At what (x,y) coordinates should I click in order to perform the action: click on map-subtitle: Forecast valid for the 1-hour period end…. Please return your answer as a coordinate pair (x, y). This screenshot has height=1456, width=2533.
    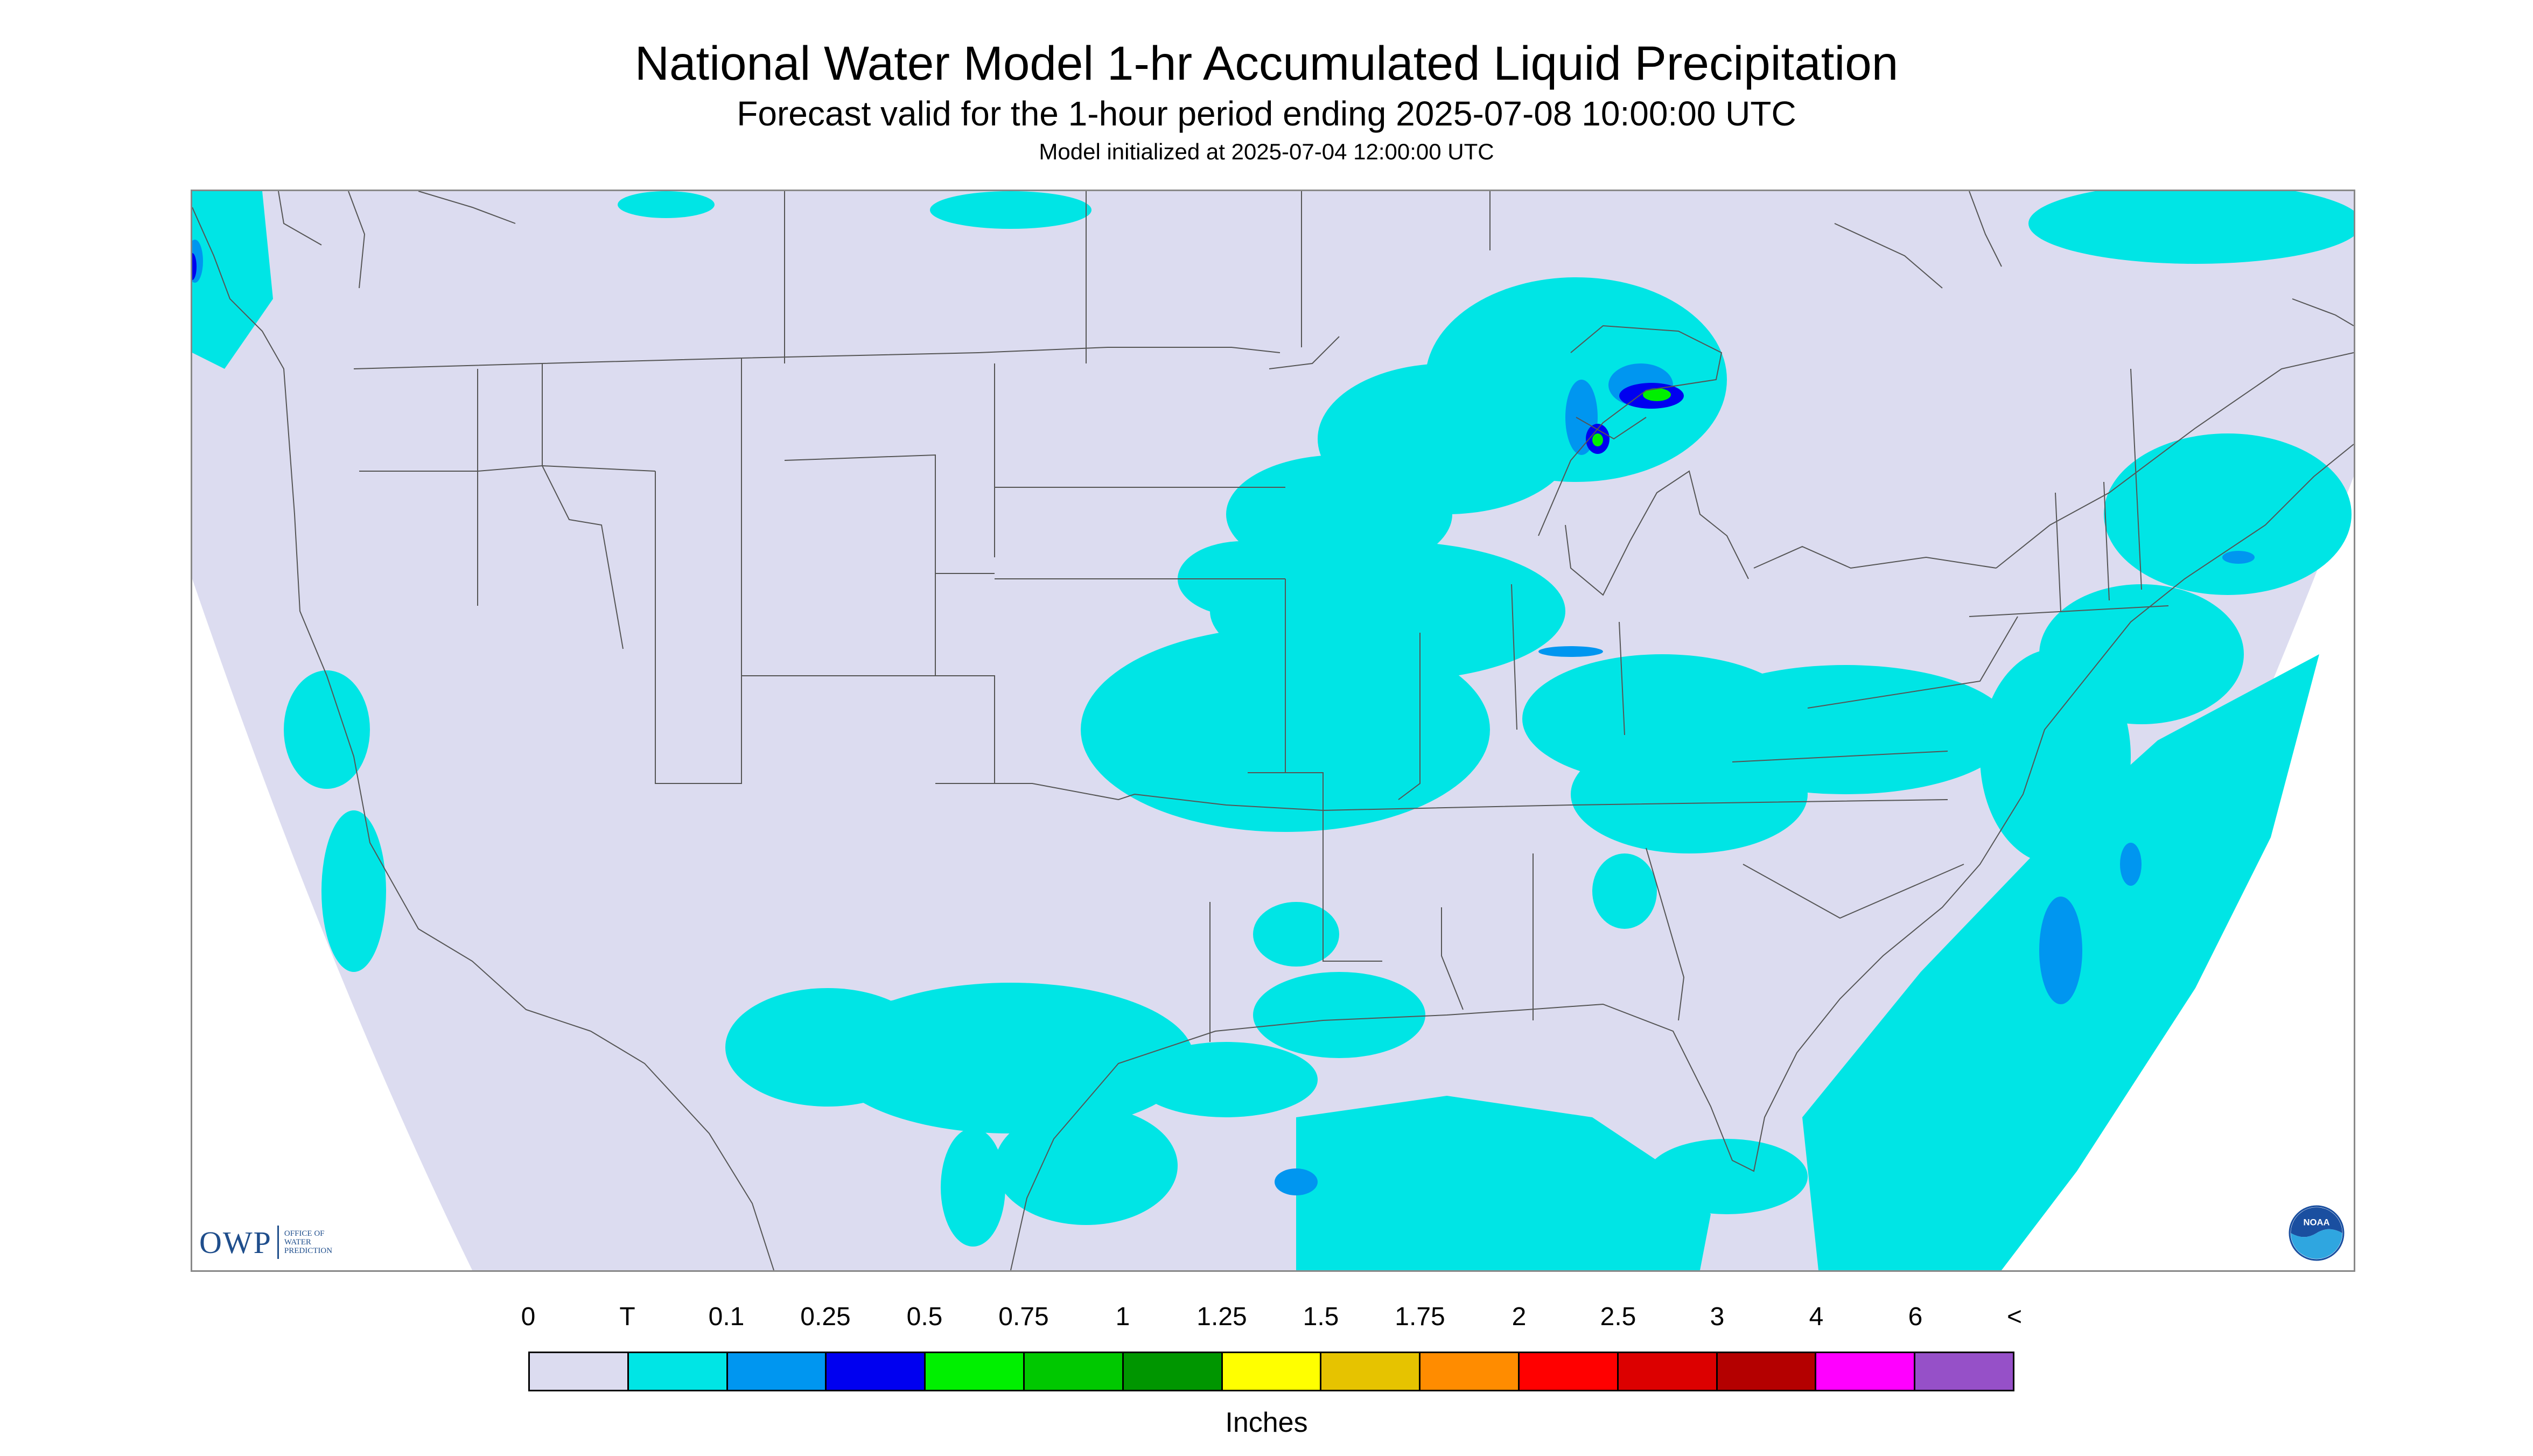
    Looking at the image, I should click on (1266, 113).